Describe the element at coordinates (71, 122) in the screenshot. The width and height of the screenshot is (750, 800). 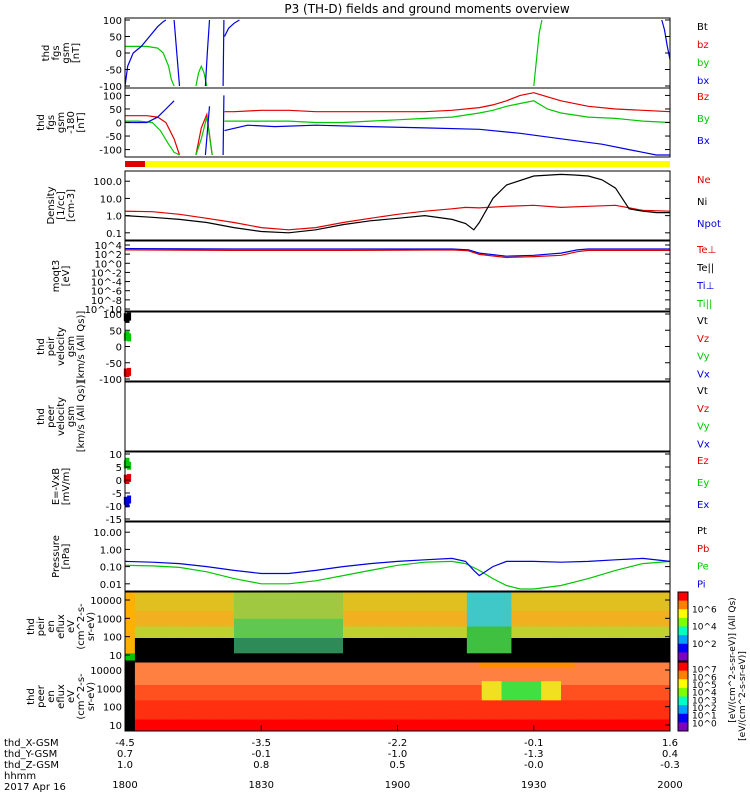
I see `y-axis-label-line: -180` at that location.